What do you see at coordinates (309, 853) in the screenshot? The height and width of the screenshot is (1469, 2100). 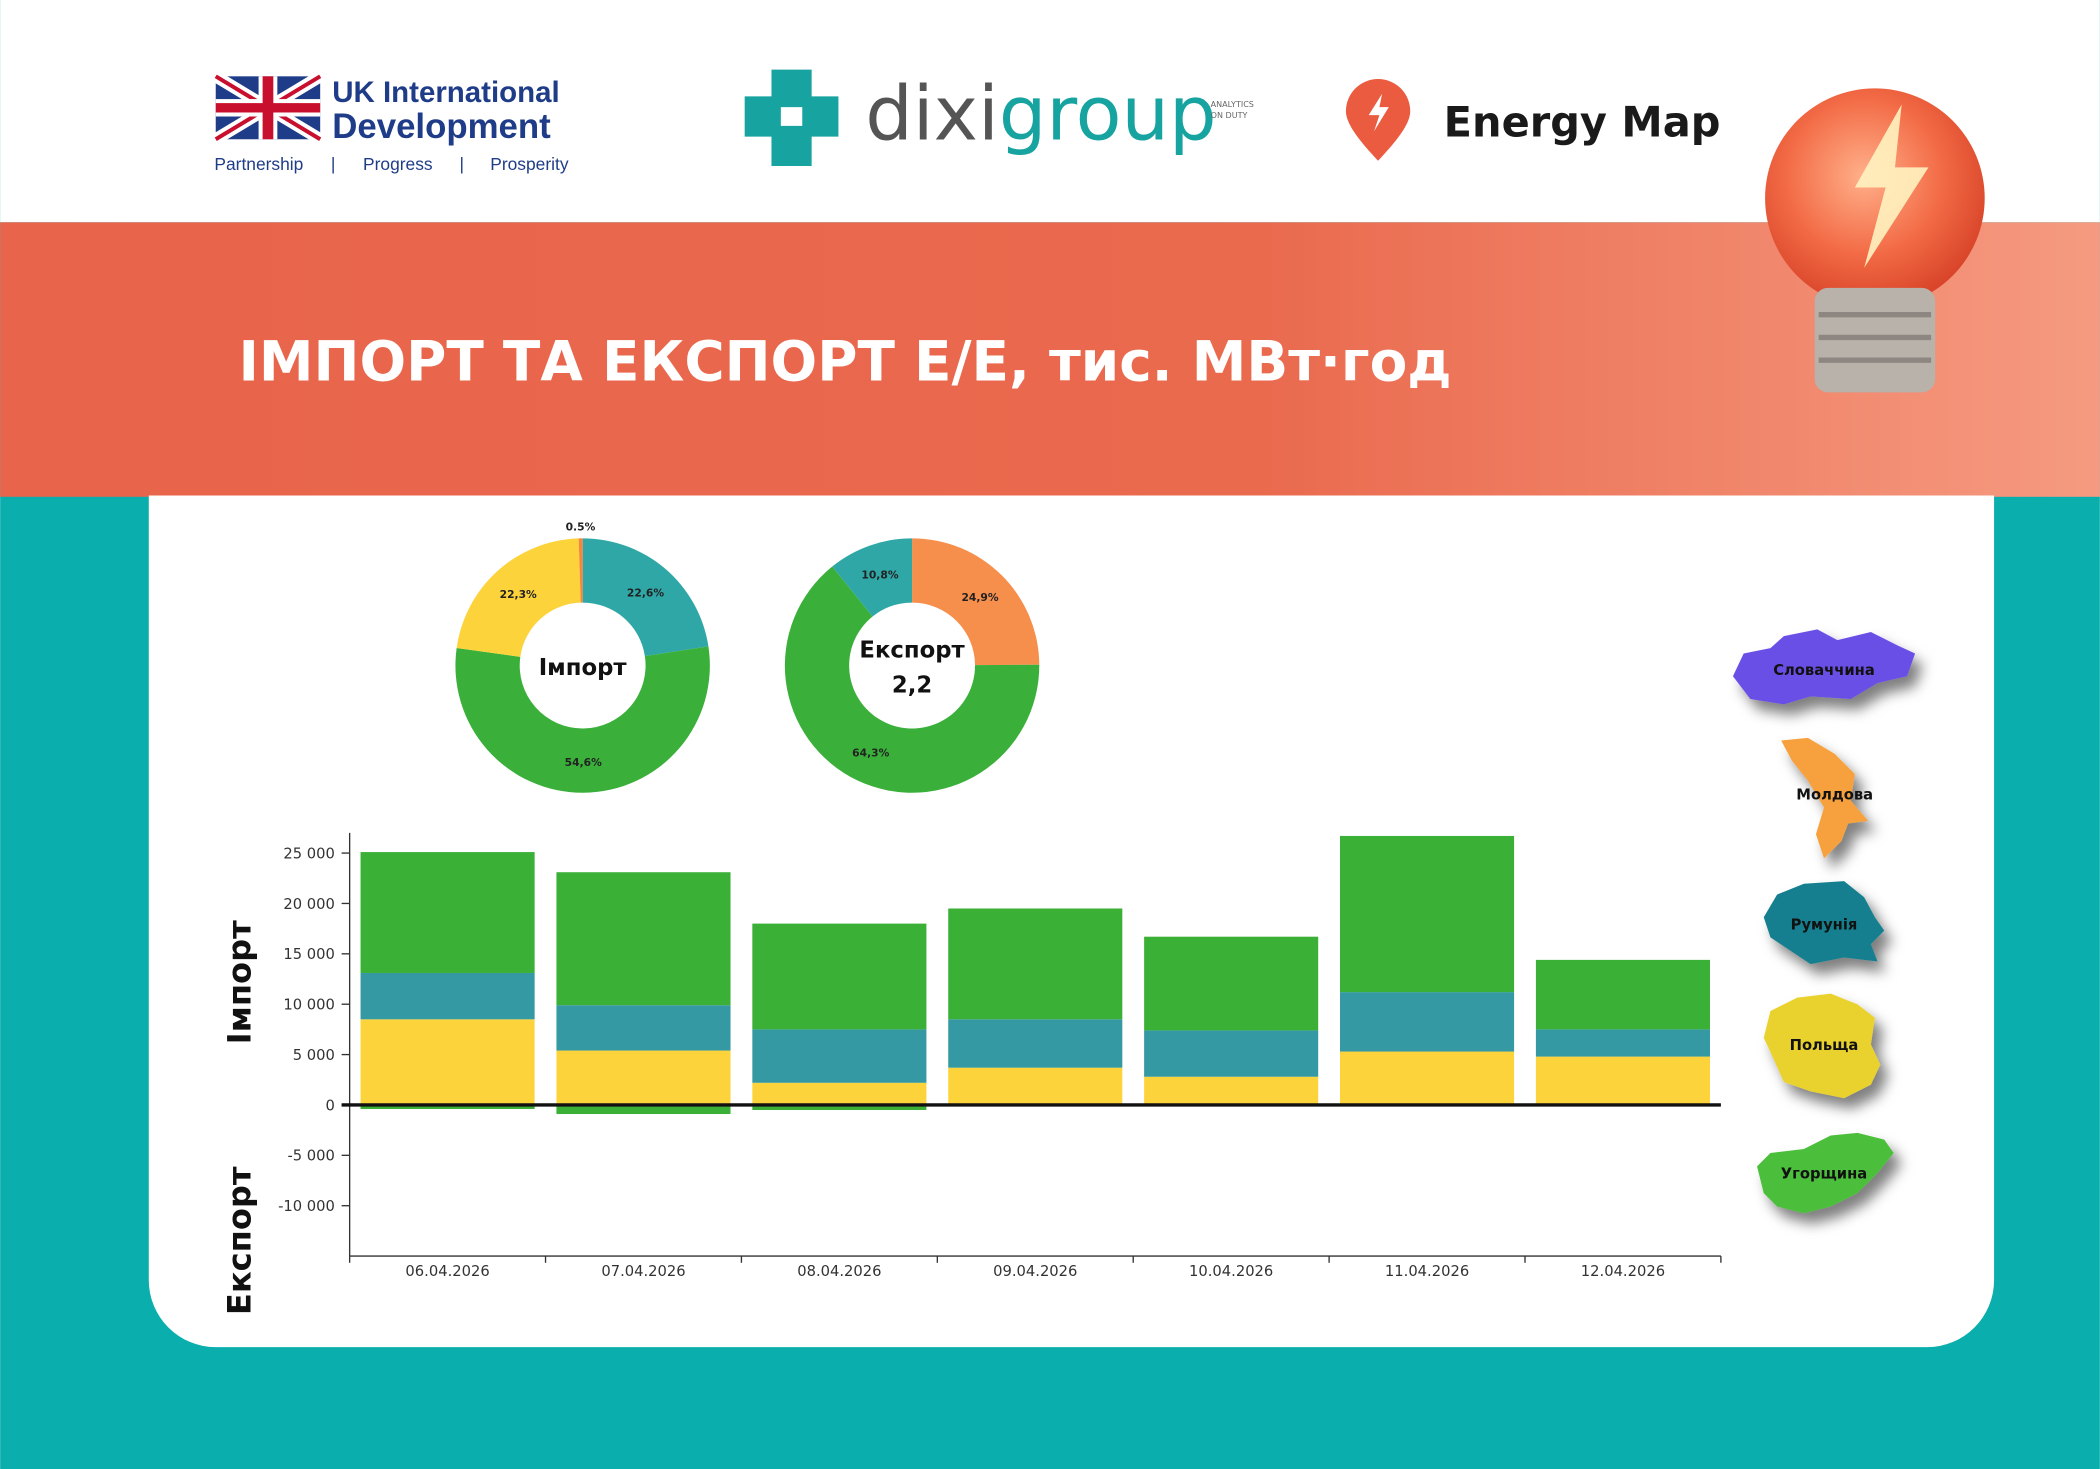 I see `y-tick-label: 25 000` at bounding box center [309, 853].